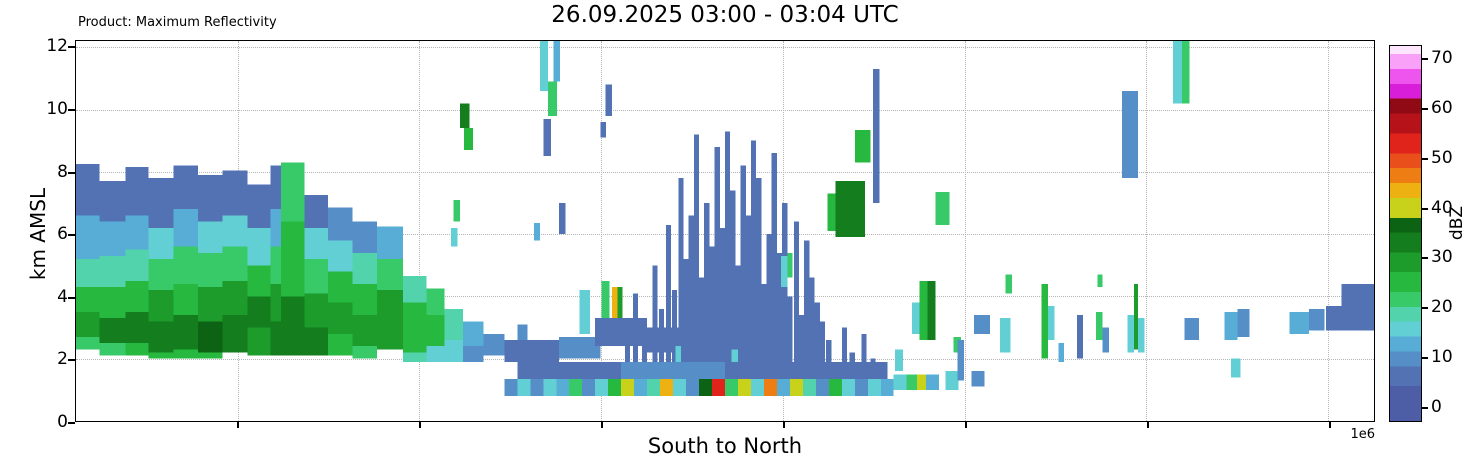 This screenshot has height=470, width=1482. I want to click on y-tick-label: 8, so click(62, 171).